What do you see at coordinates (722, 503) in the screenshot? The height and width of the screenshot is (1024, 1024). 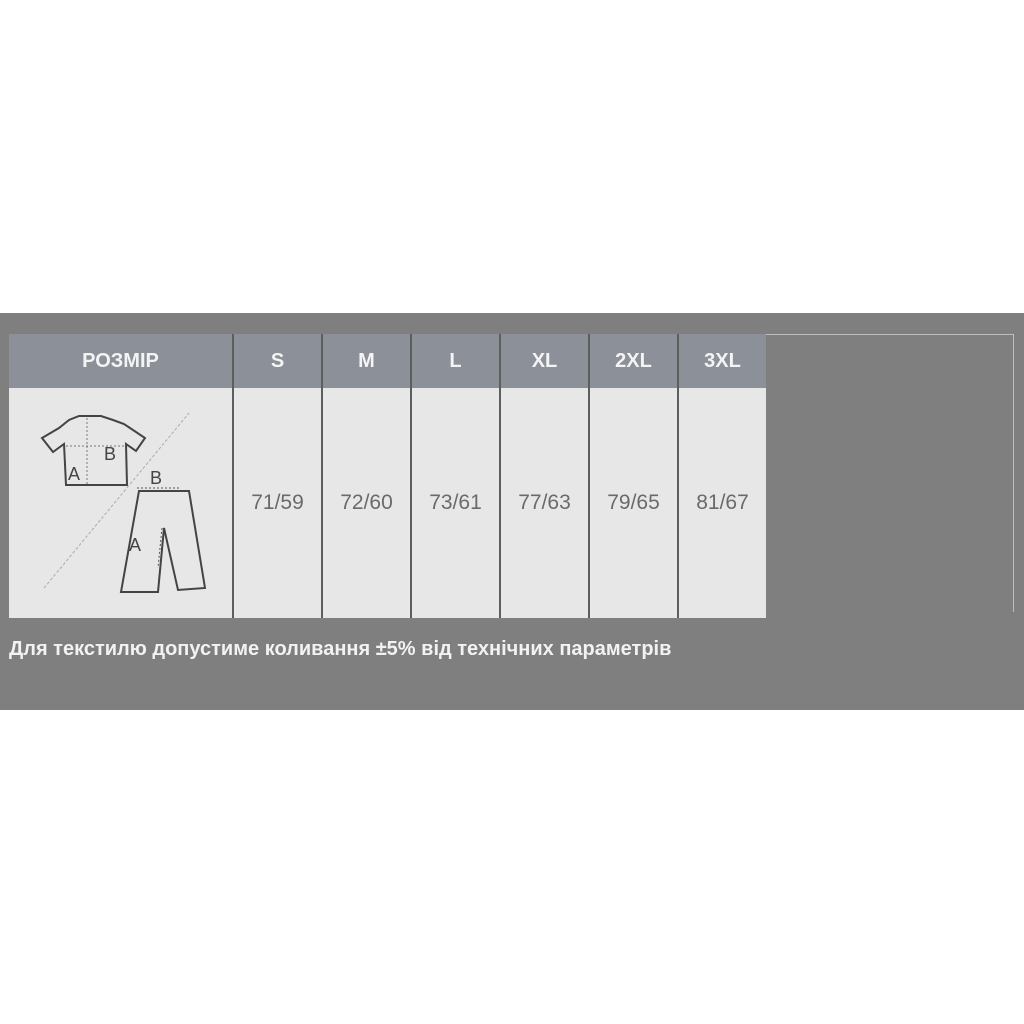 I see `value-3xl: 81/67` at bounding box center [722, 503].